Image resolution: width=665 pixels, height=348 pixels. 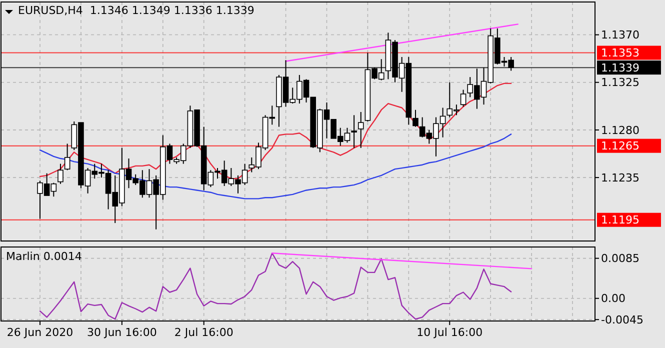 I want to click on y-tick-label: 1.1280, so click(x=620, y=130).